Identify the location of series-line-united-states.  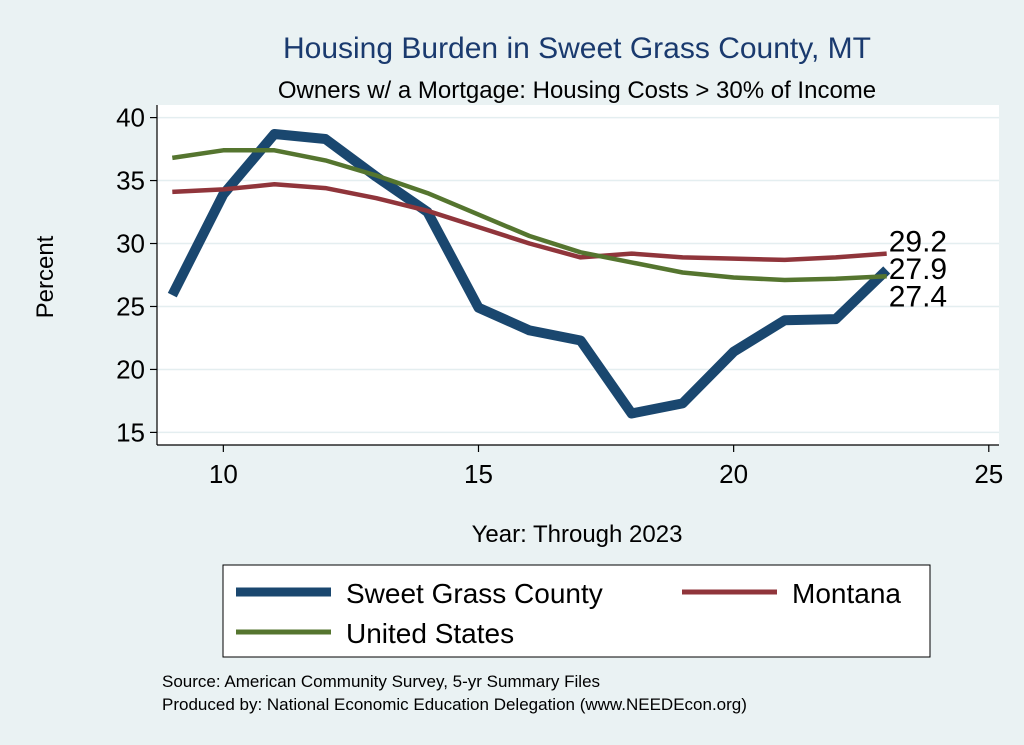
(529, 215).